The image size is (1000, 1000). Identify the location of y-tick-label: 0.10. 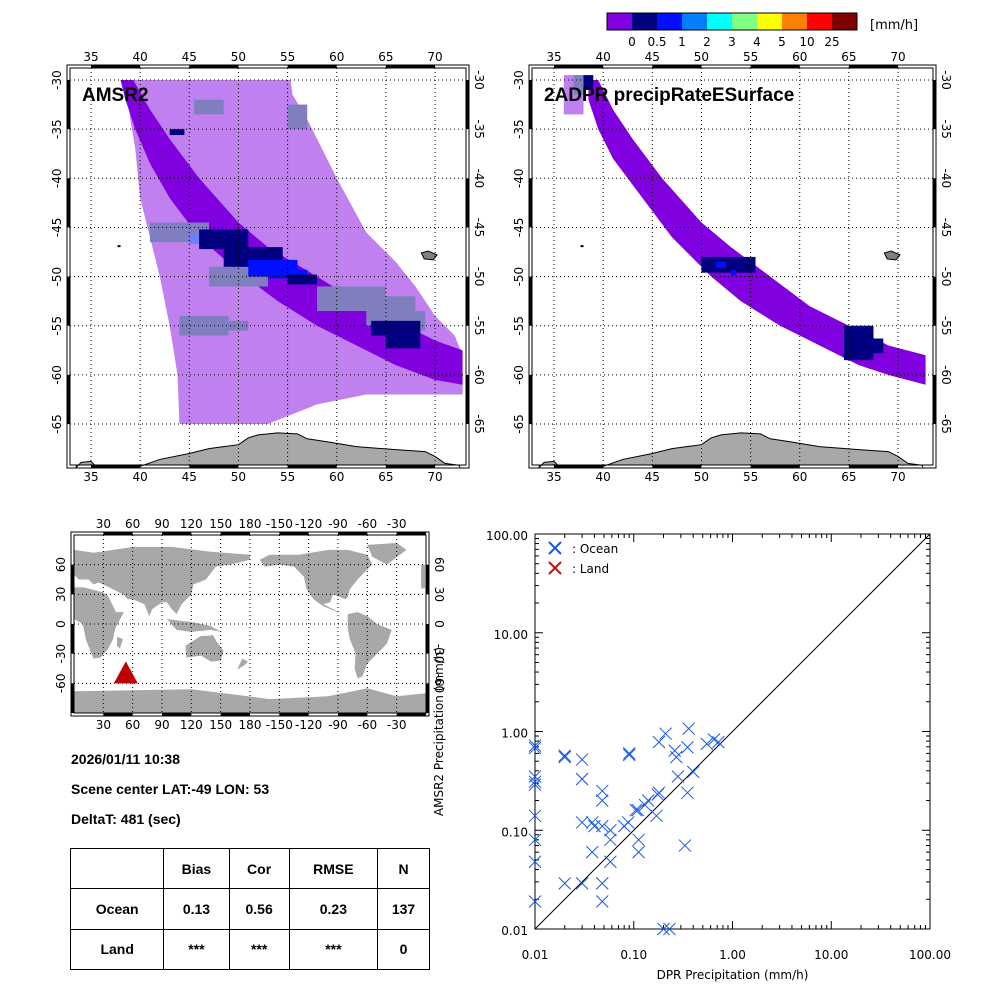
(514, 832).